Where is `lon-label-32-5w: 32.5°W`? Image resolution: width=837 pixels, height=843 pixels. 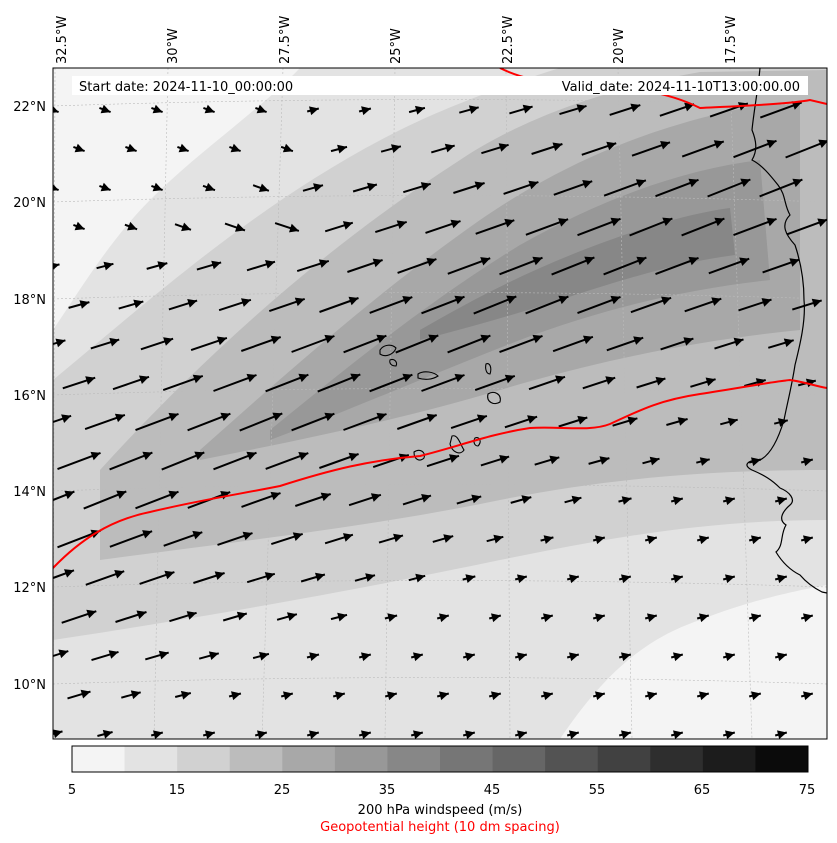
lon-label-32-5w: 32.5°W is located at coordinates (62, 40).